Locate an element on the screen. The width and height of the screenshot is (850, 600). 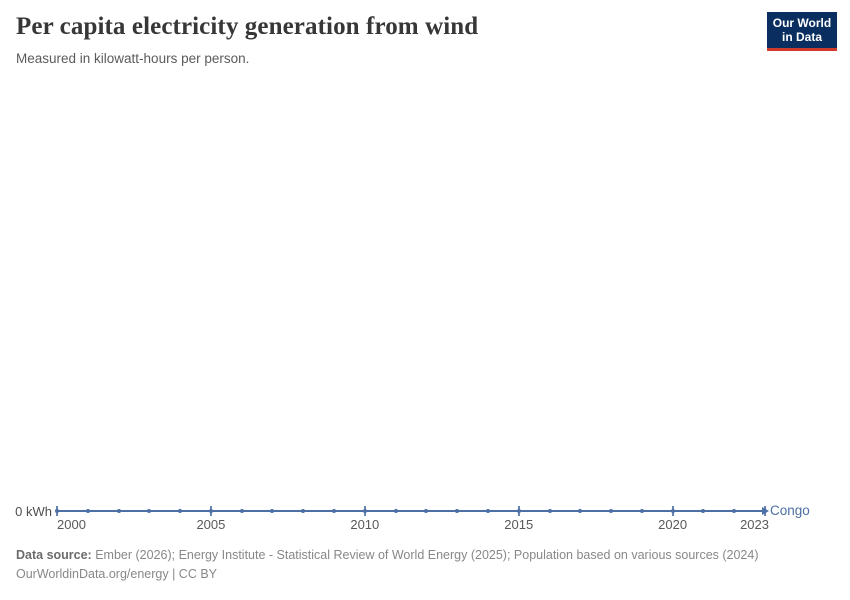
x-tick-label: 2010 is located at coordinates (365, 524).